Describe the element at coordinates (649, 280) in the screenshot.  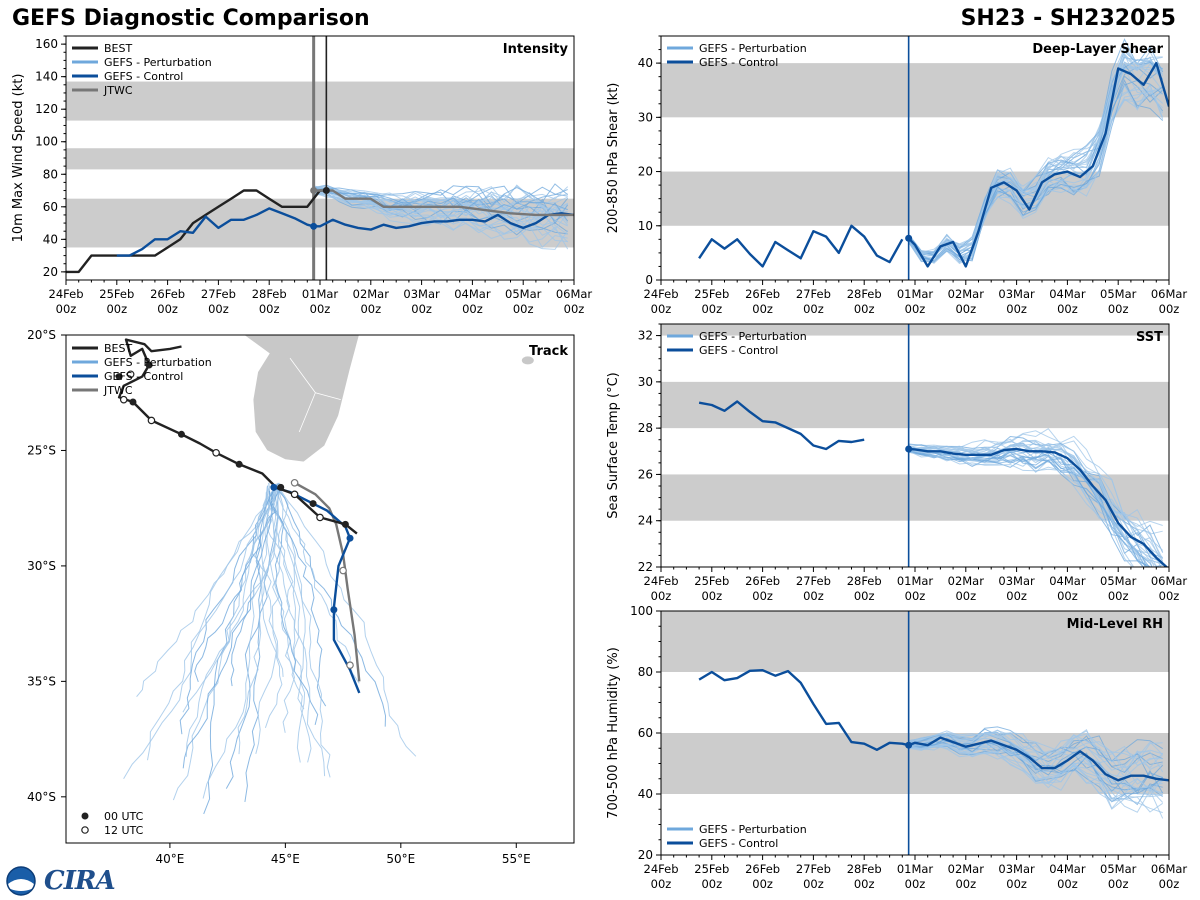
I see `y-tick-label: 0` at that location.